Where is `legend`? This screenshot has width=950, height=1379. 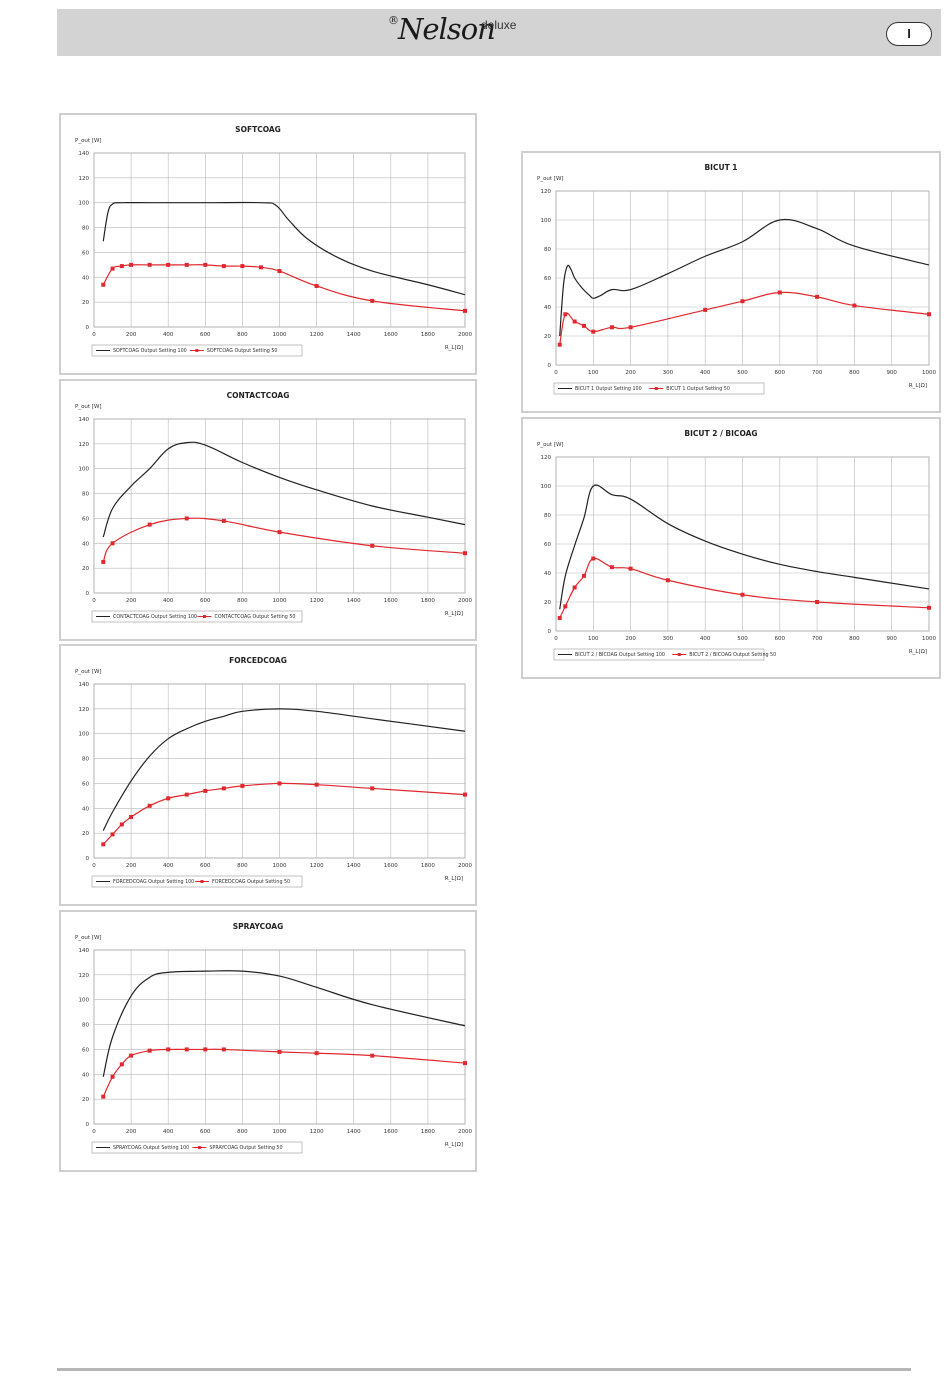 legend is located at coordinates (197, 616).